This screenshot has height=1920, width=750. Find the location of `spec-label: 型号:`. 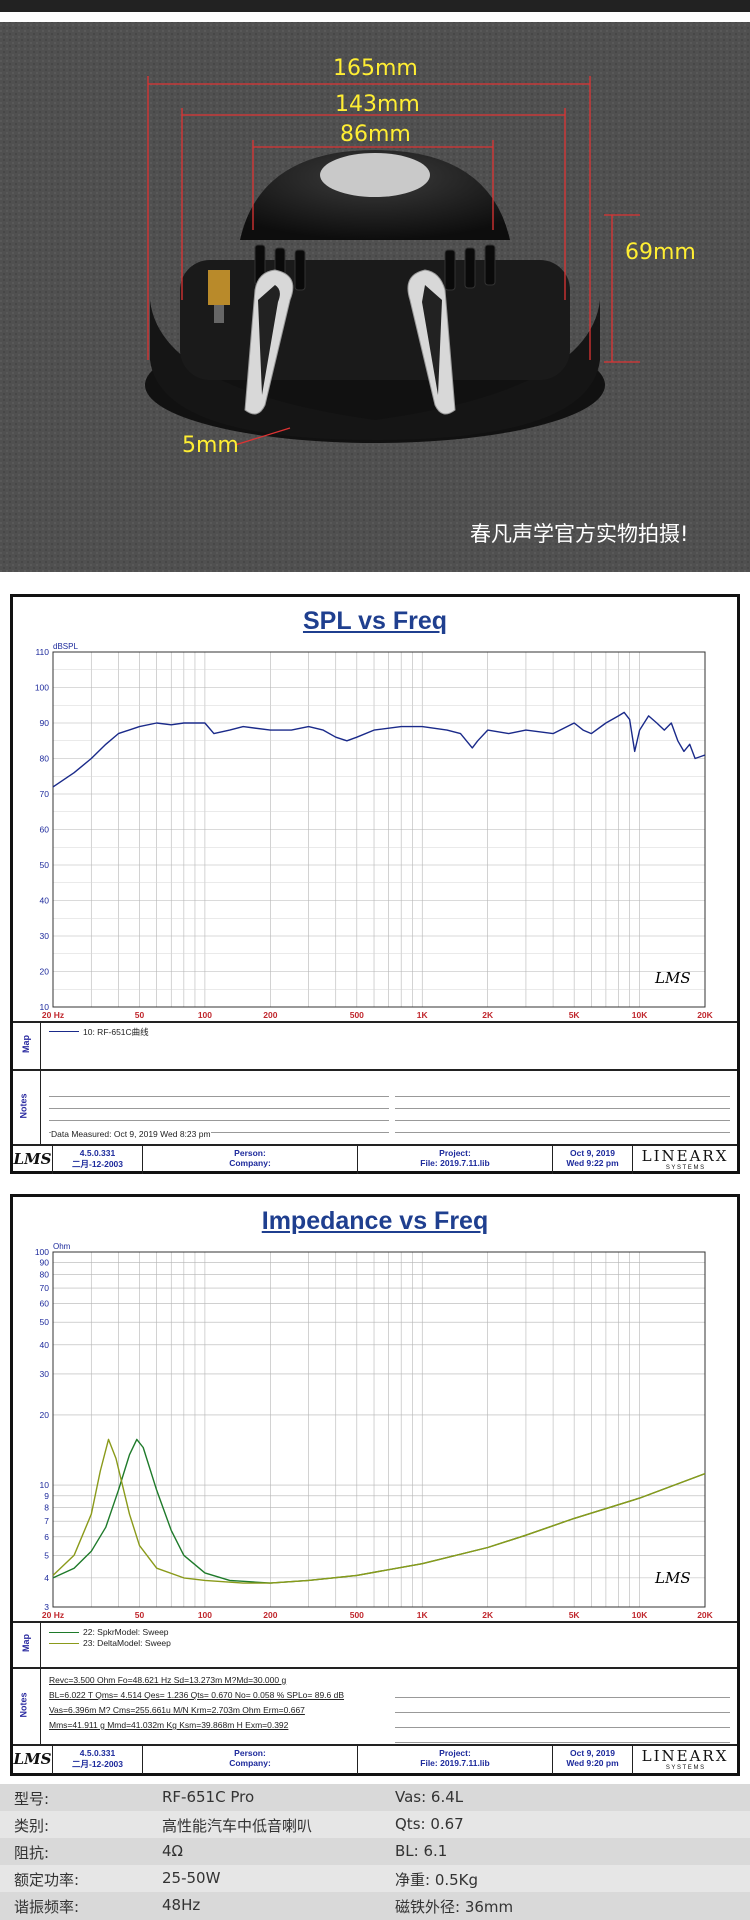

spec-label: 型号: is located at coordinates (32, 1799).